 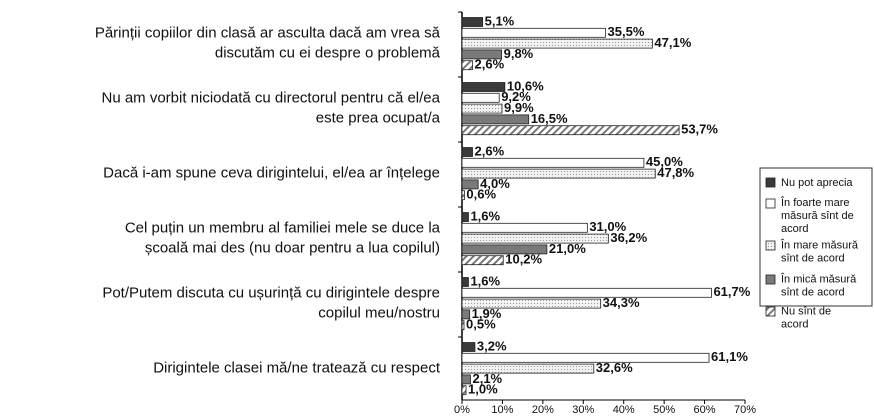 What do you see at coordinates (516, 96) in the screenshot?
I see `value-label: 9,2%` at bounding box center [516, 96].